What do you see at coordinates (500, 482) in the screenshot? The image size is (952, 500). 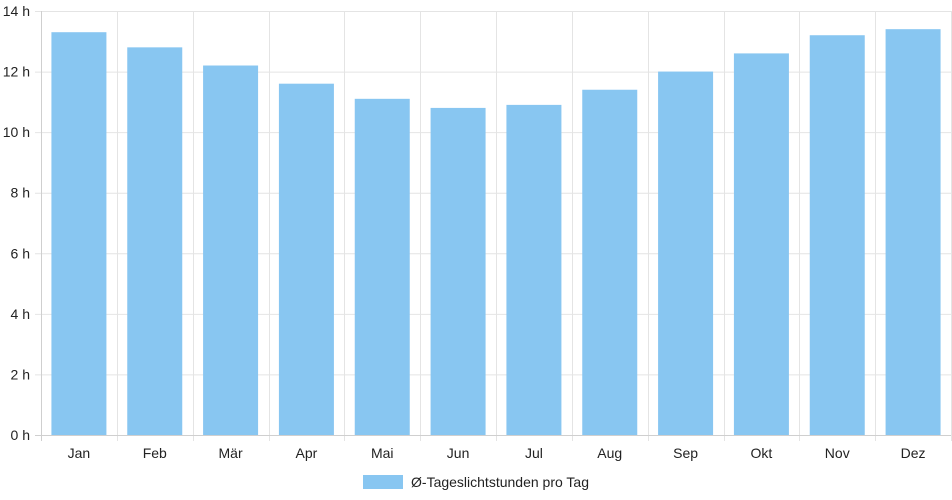 I see `legend-label: Ø-Tageslichtstunden pro Tag` at bounding box center [500, 482].